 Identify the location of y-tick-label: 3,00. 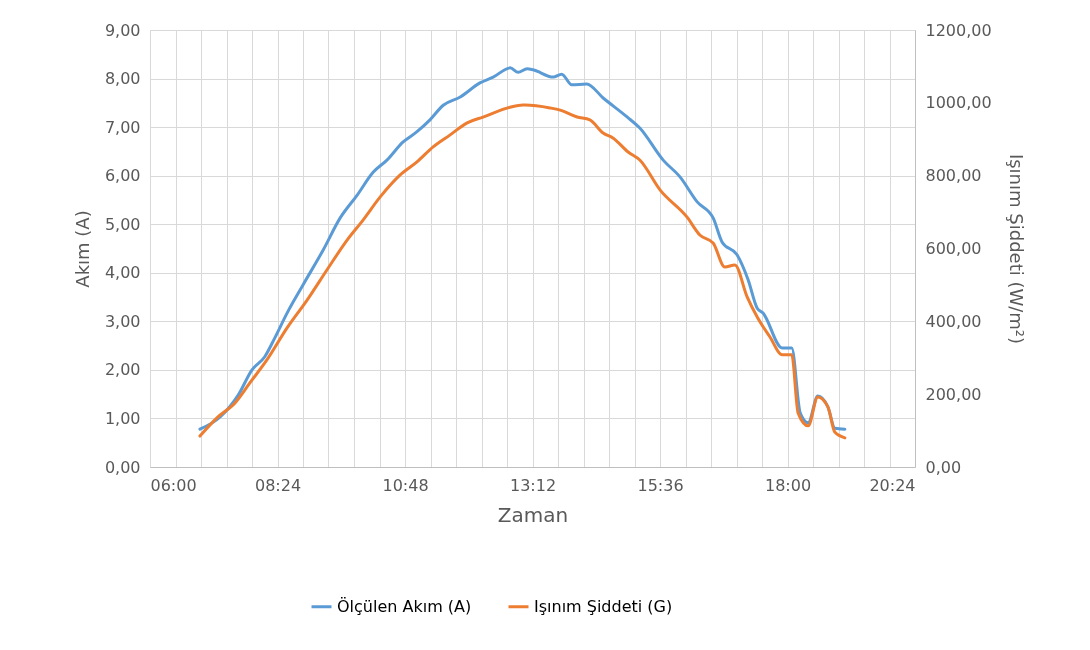
(122, 321).